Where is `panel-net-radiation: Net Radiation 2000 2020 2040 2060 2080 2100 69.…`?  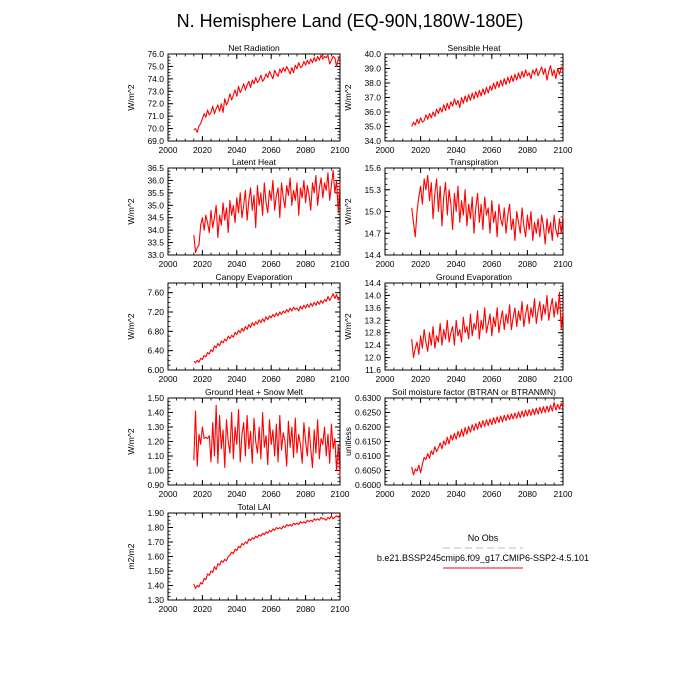
panel-net-radiation: Net Radiation 2000 2020 2040 2060 2080 2100 69.… is located at coordinates (238, 99).